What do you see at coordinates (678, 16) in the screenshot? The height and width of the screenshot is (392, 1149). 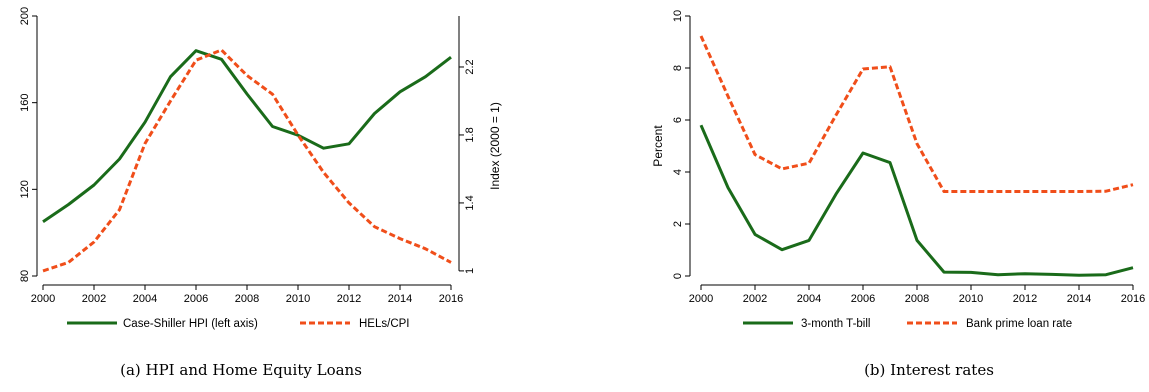 I see `y-tick-label: 10` at bounding box center [678, 16].